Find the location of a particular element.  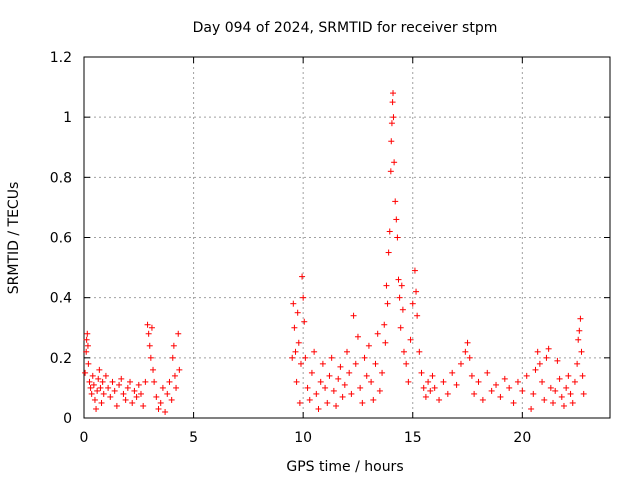

y-axis-label: SRMTID / TECUs is located at coordinates (14, 238).